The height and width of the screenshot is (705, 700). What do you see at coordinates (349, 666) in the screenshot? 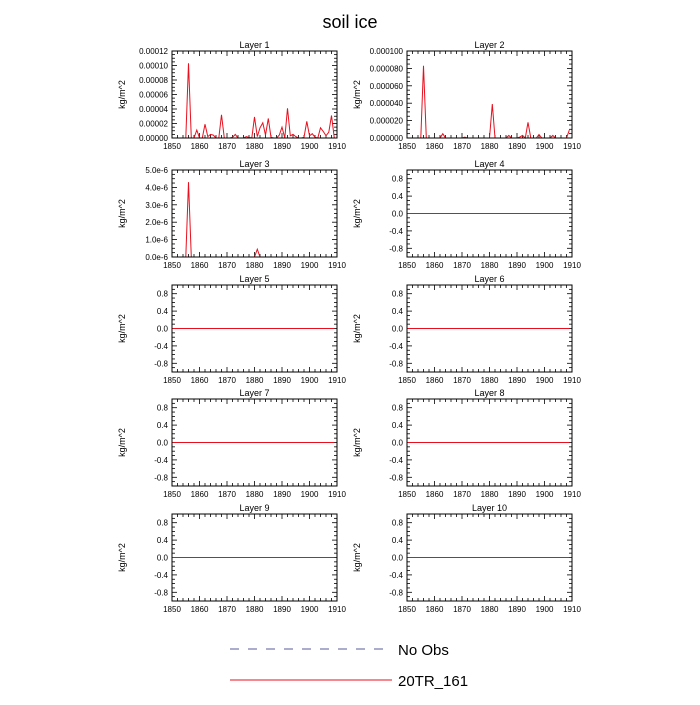
I see `legend: No Obs 20TR_161` at bounding box center [349, 666].